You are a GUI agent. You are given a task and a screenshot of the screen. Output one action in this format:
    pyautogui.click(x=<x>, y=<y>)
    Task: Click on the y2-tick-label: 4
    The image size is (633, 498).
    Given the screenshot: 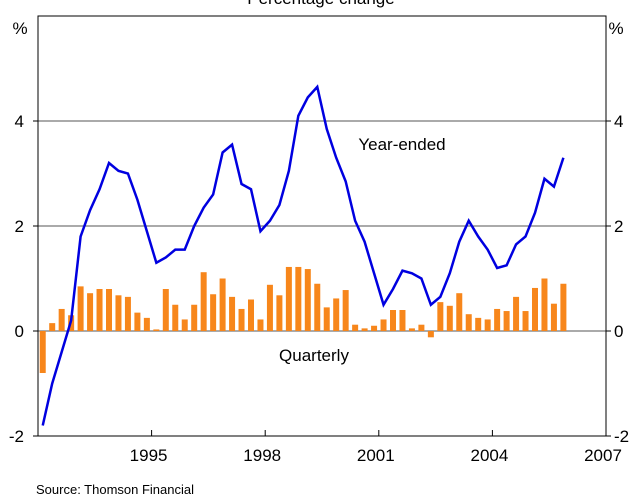 What is the action you would take?
    pyautogui.click(x=618, y=121)
    